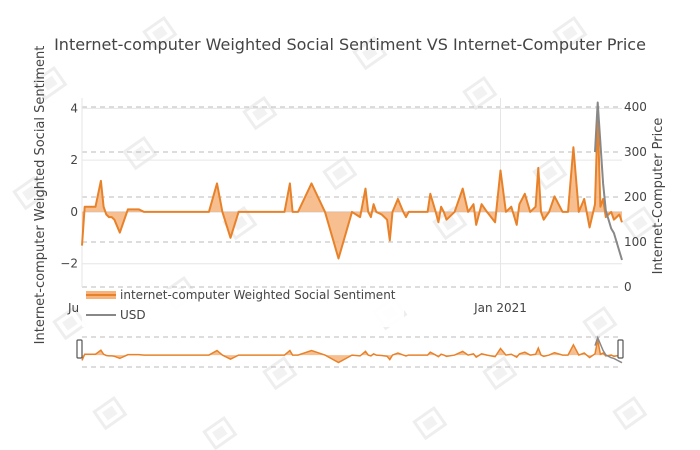  What do you see at coordinates (297, 308) in the screenshot?
I see `x-axis-ticks: Ju Jan 2021` at bounding box center [297, 308].